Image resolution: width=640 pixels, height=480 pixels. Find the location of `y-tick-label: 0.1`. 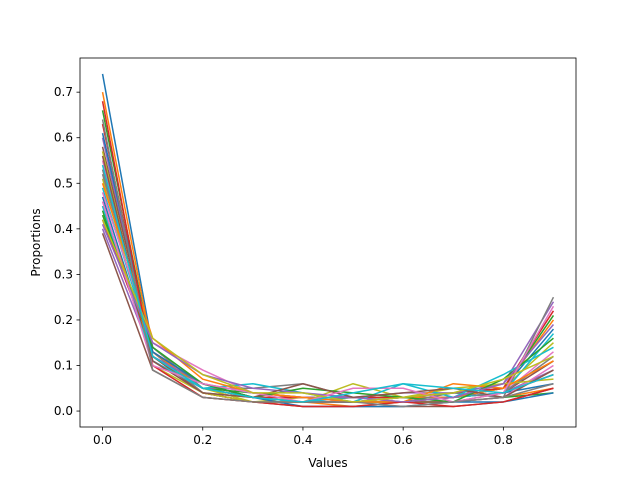

y-tick-label: 0.1 is located at coordinates (63, 366).